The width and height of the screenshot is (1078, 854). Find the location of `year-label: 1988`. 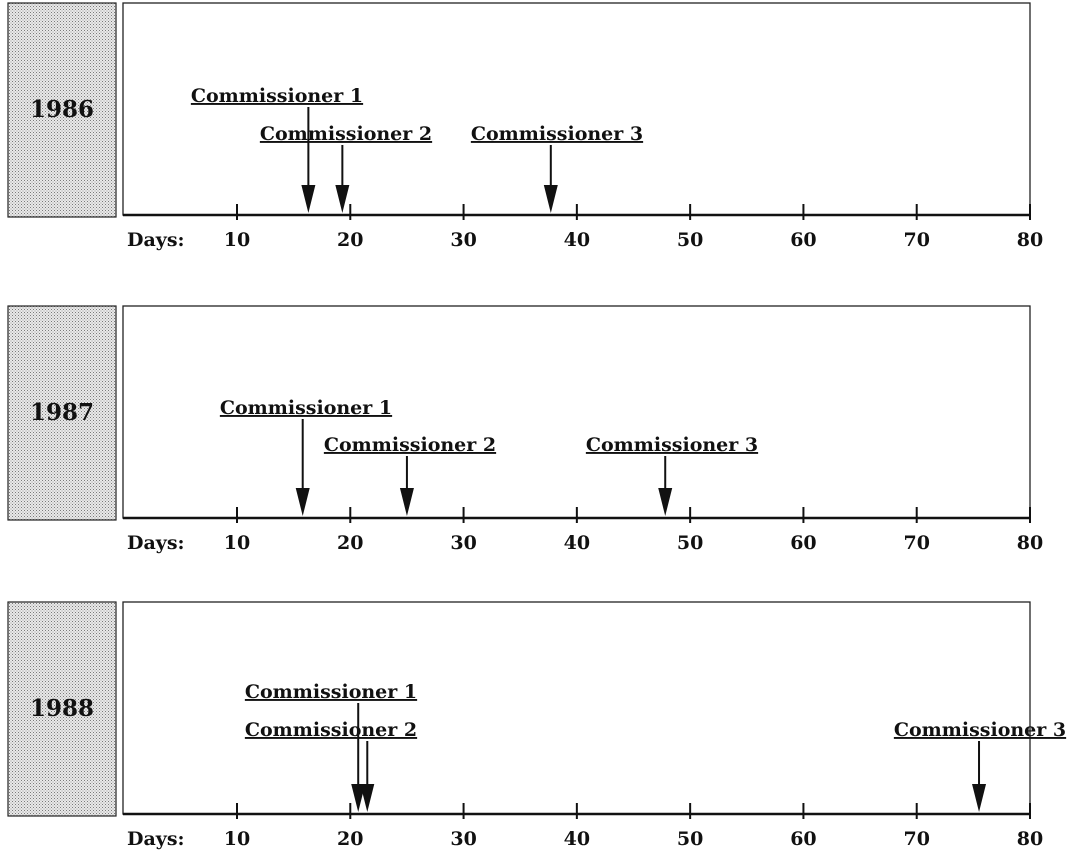

year-label: 1988 is located at coordinates (62, 708).